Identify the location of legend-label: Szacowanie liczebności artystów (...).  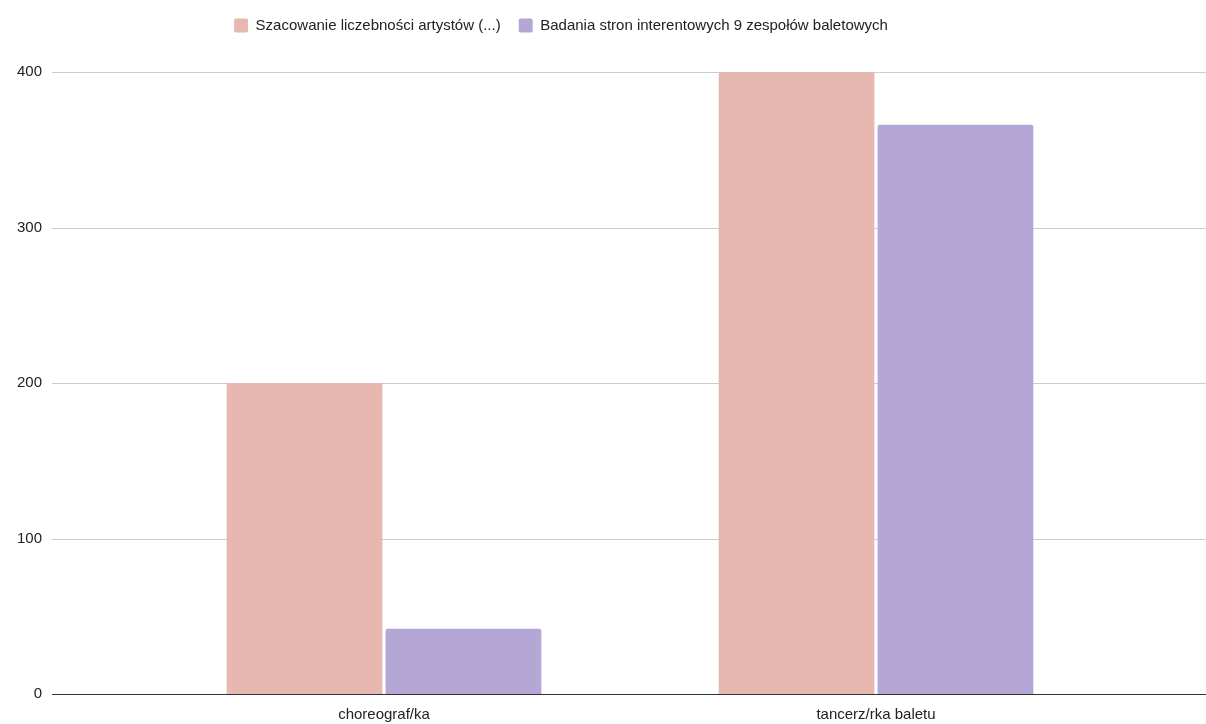
(378, 24).